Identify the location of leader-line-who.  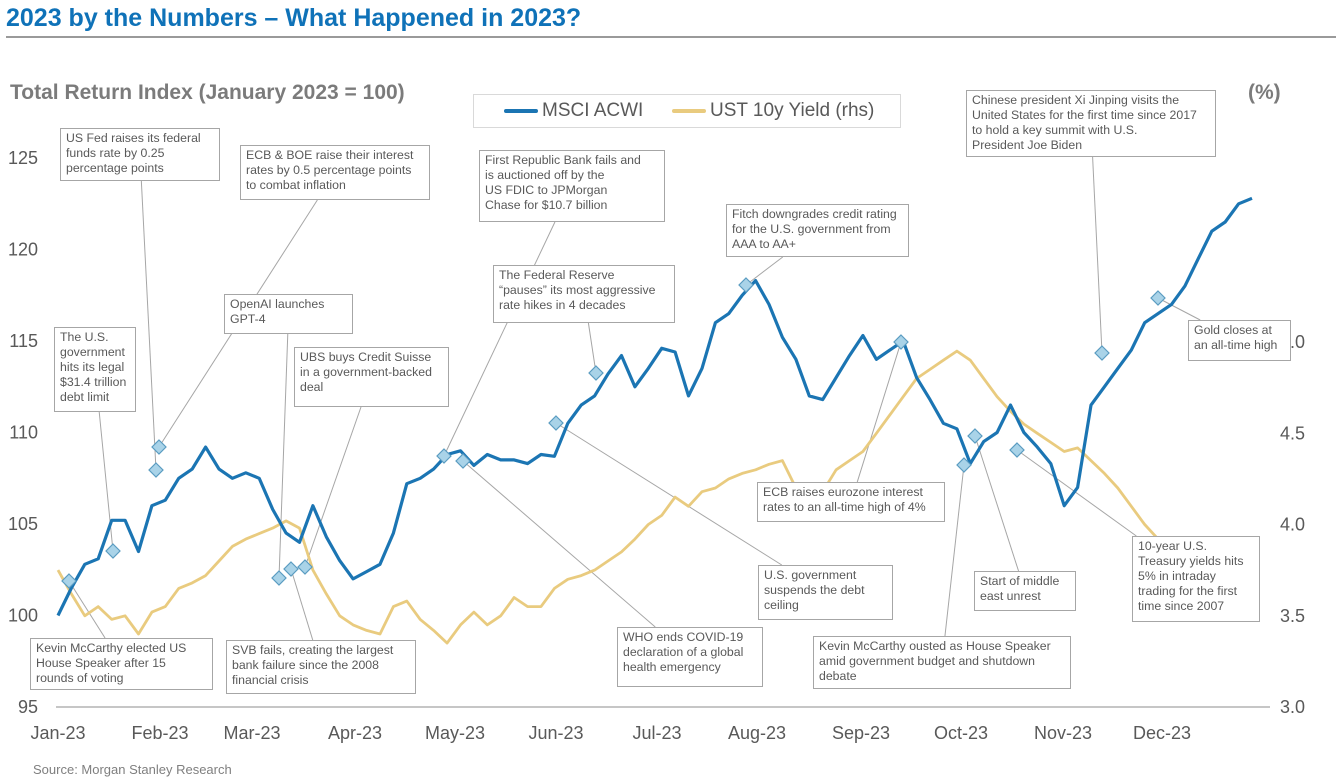
(559, 544).